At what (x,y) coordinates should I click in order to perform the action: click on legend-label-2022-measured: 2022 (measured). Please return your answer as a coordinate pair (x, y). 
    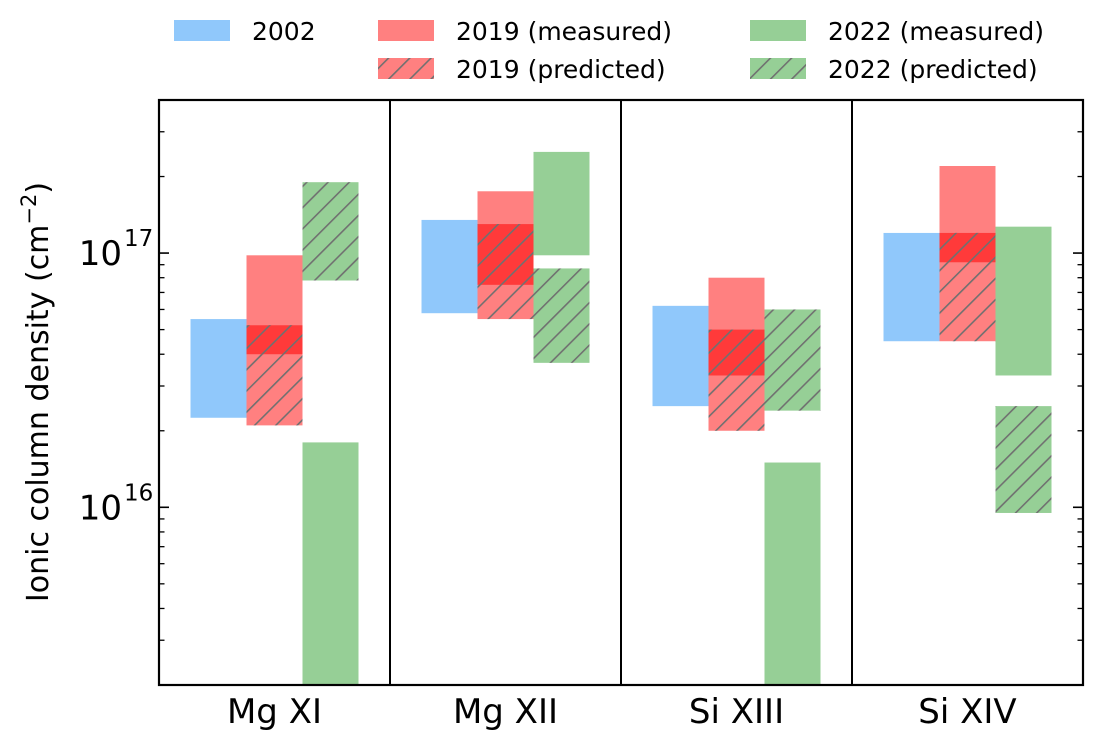
    Looking at the image, I should click on (936, 31).